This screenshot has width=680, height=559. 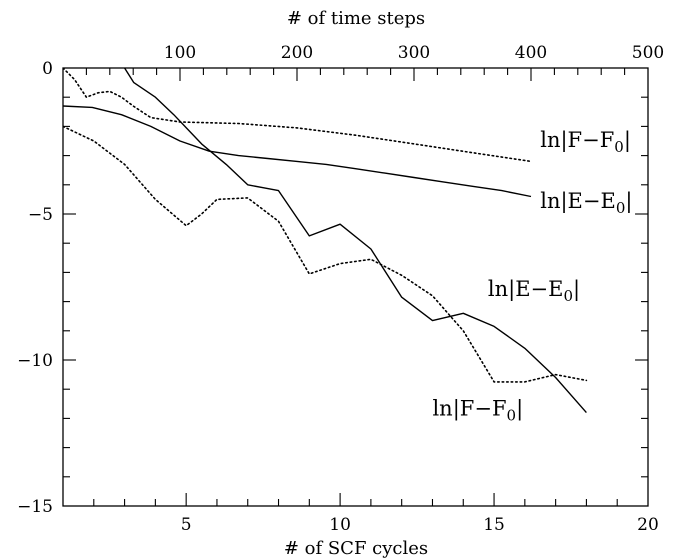 What do you see at coordinates (297, 151) in the screenshot?
I see `series-line-top-solid` at bounding box center [297, 151].